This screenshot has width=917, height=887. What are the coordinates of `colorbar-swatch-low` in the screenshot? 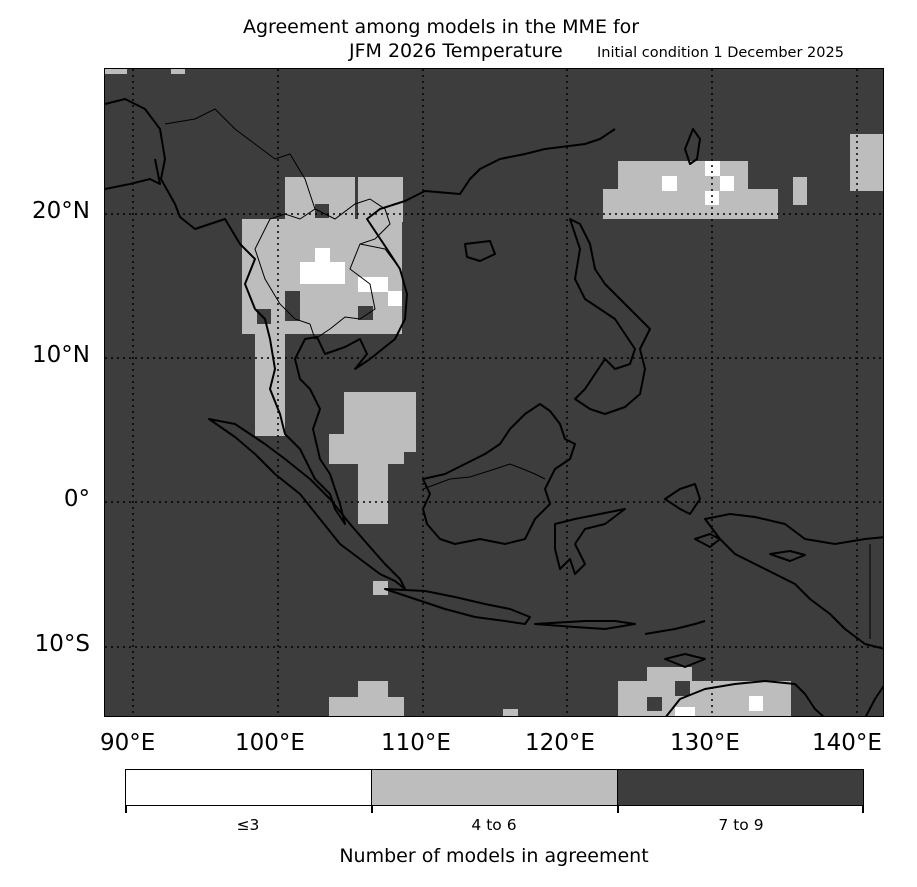 It's located at (248, 787).